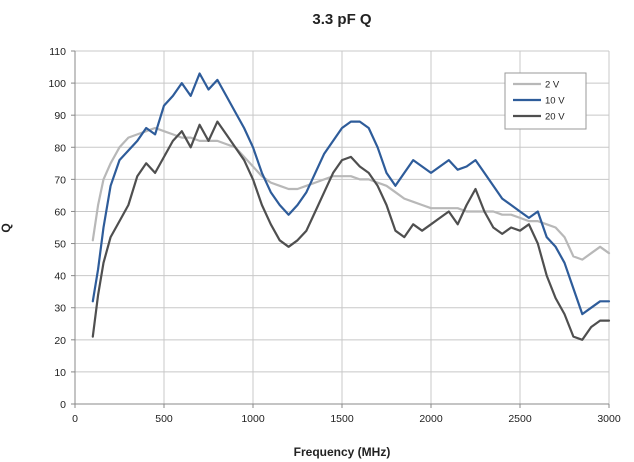 The image size is (634, 462). Describe the element at coordinates (342, 452) in the screenshot. I see `x-axis-label: Frequency (MHz)` at that location.